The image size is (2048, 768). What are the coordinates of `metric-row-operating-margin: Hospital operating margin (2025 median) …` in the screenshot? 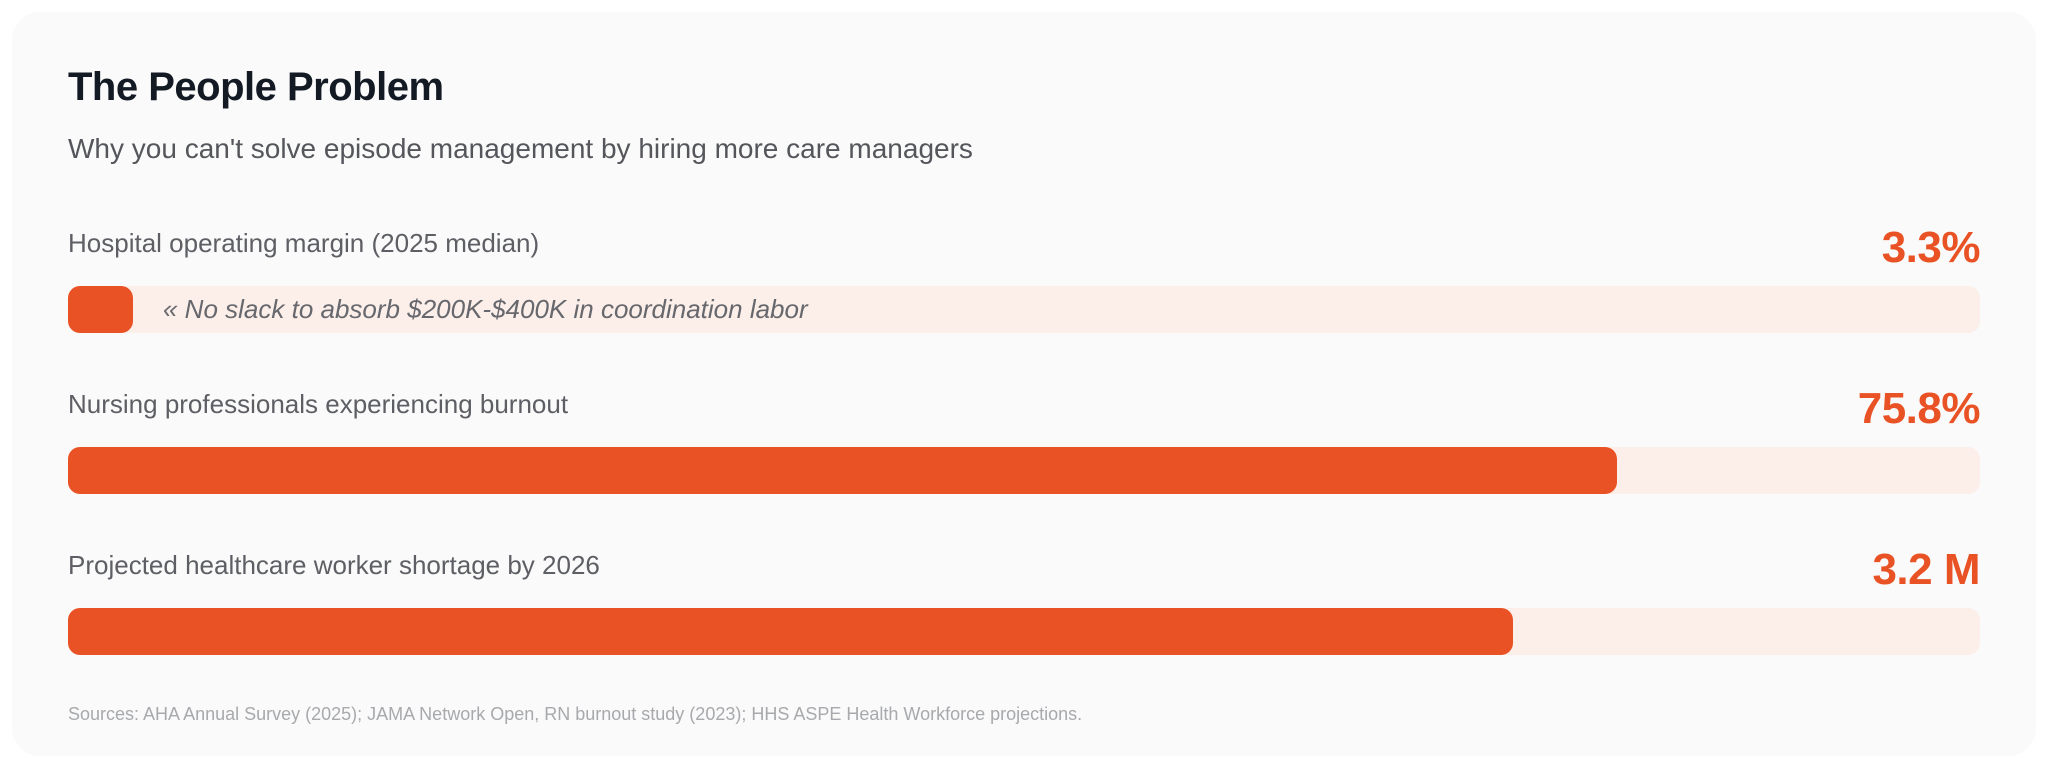 It's located at (1024, 274).